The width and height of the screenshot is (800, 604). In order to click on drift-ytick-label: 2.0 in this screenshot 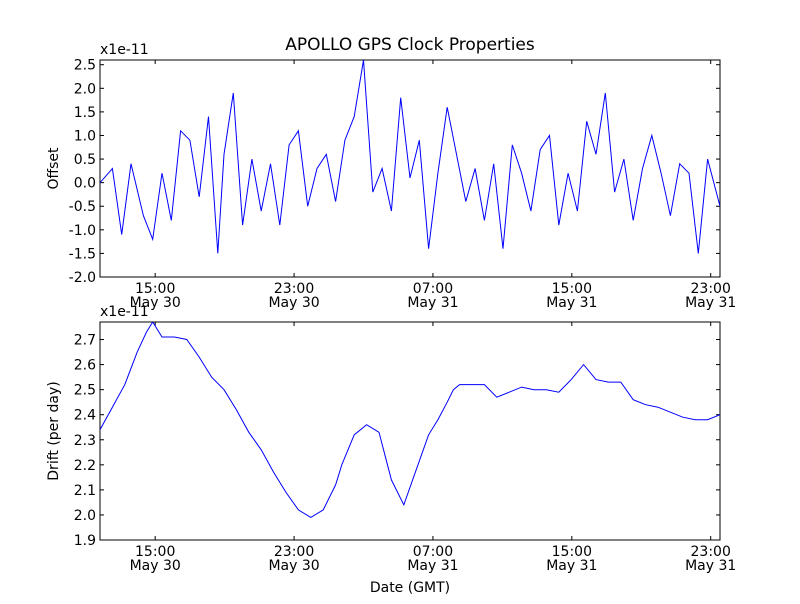, I will do `click(85, 516)`.